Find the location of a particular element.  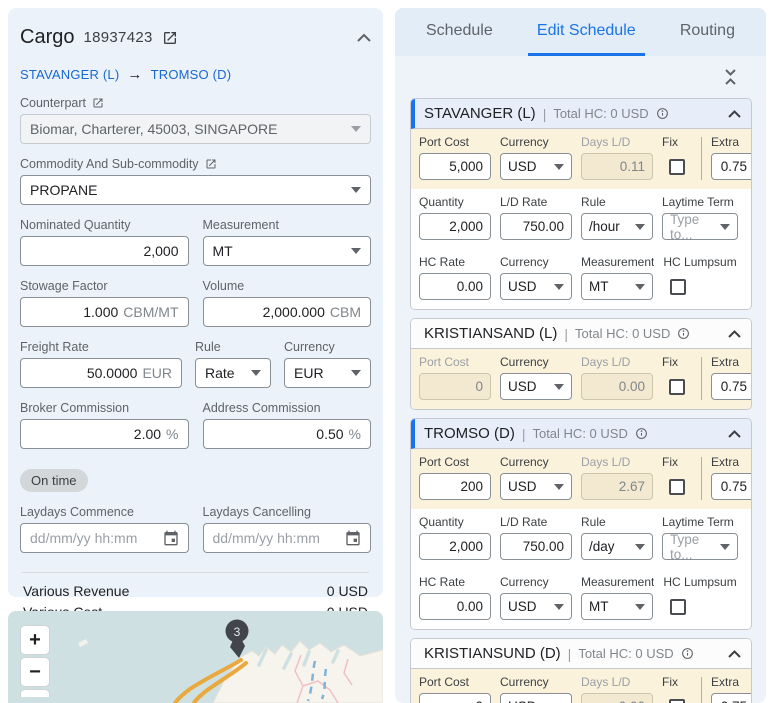

freight-rate-input: 50.0000 EUR is located at coordinates (101, 373).